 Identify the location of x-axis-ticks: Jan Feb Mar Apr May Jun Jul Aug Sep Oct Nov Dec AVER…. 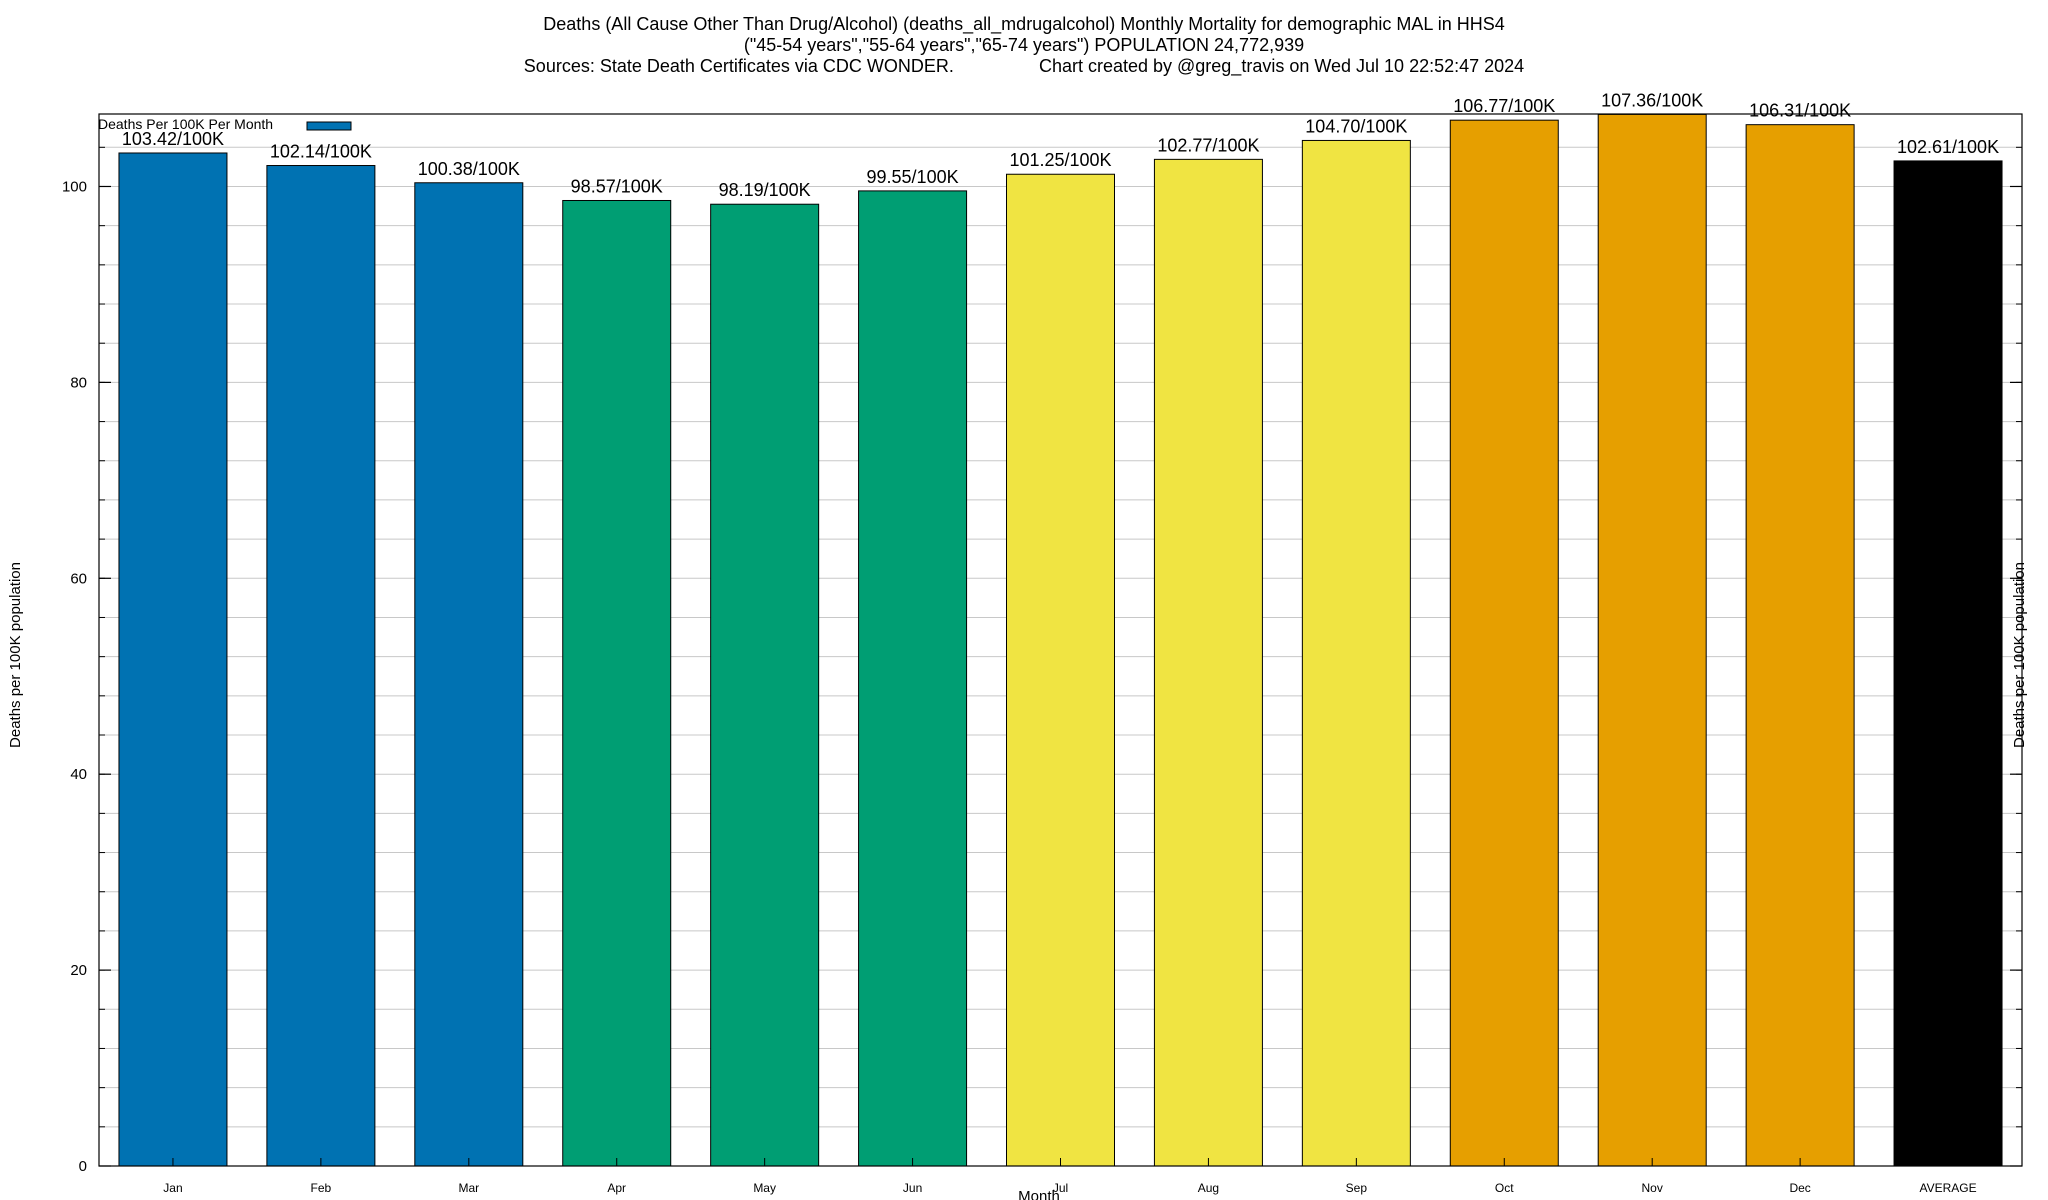
(1070, 1176).